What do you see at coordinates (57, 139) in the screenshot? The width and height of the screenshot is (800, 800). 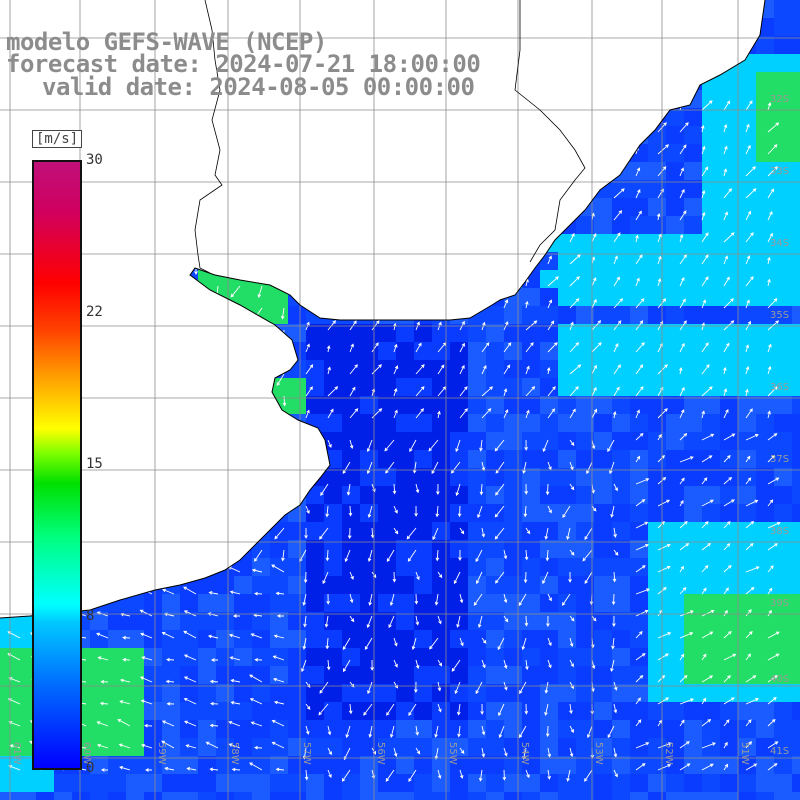 I see `colorbar-unit: [m/s]` at bounding box center [57, 139].